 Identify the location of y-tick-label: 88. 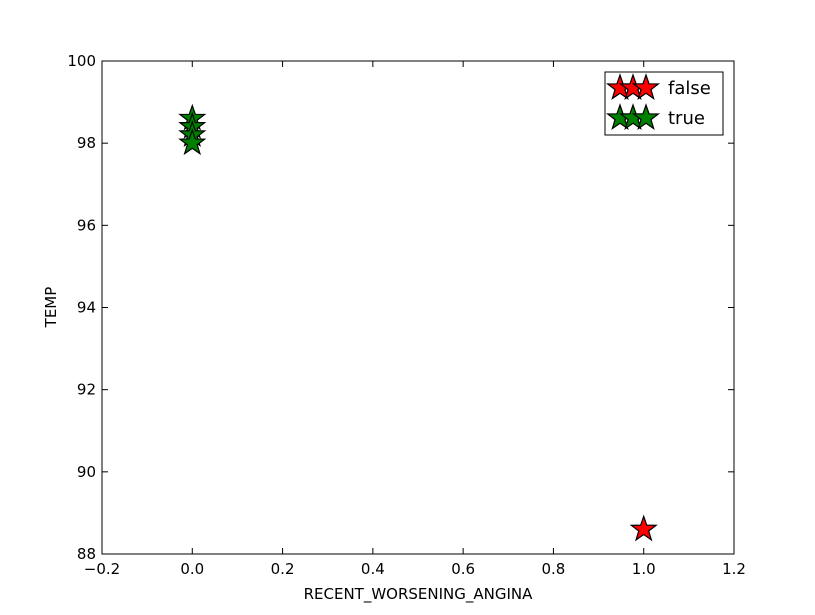
(86, 554).